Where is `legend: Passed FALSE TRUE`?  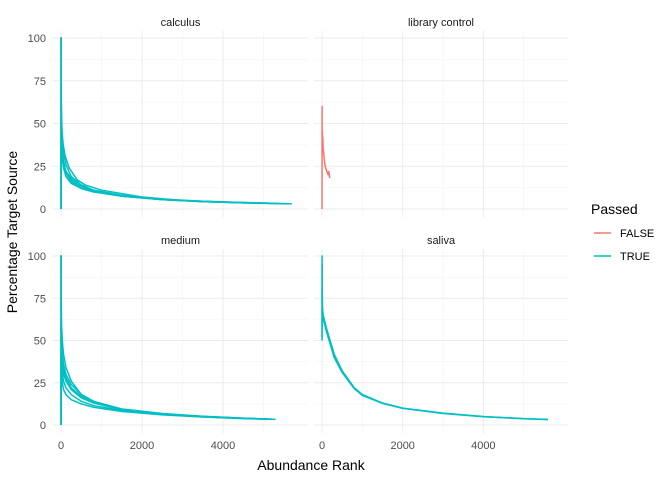
legend: Passed FALSE TRUE is located at coordinates (622, 232).